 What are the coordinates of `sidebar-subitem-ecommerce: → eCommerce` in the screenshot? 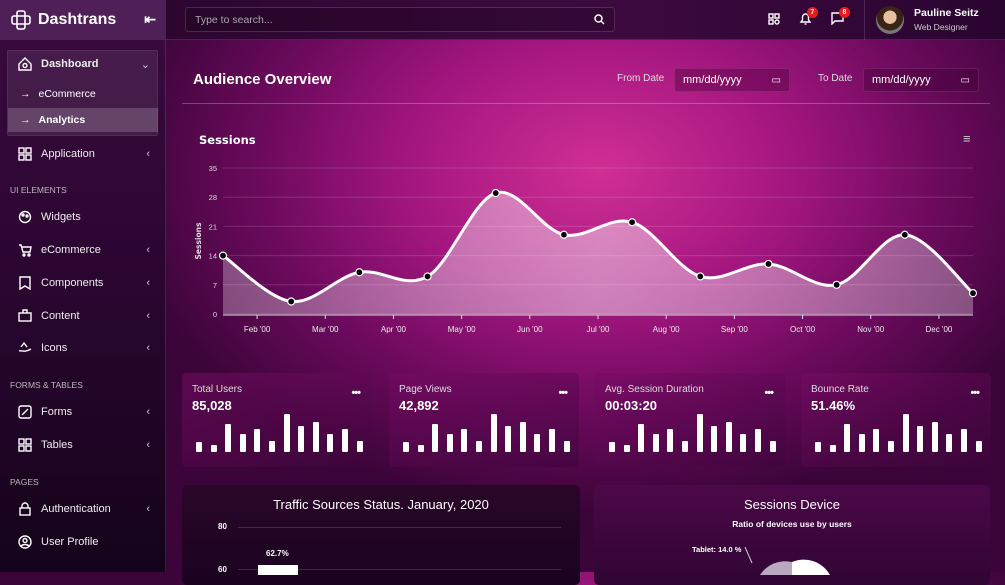 It's located at (83, 94).